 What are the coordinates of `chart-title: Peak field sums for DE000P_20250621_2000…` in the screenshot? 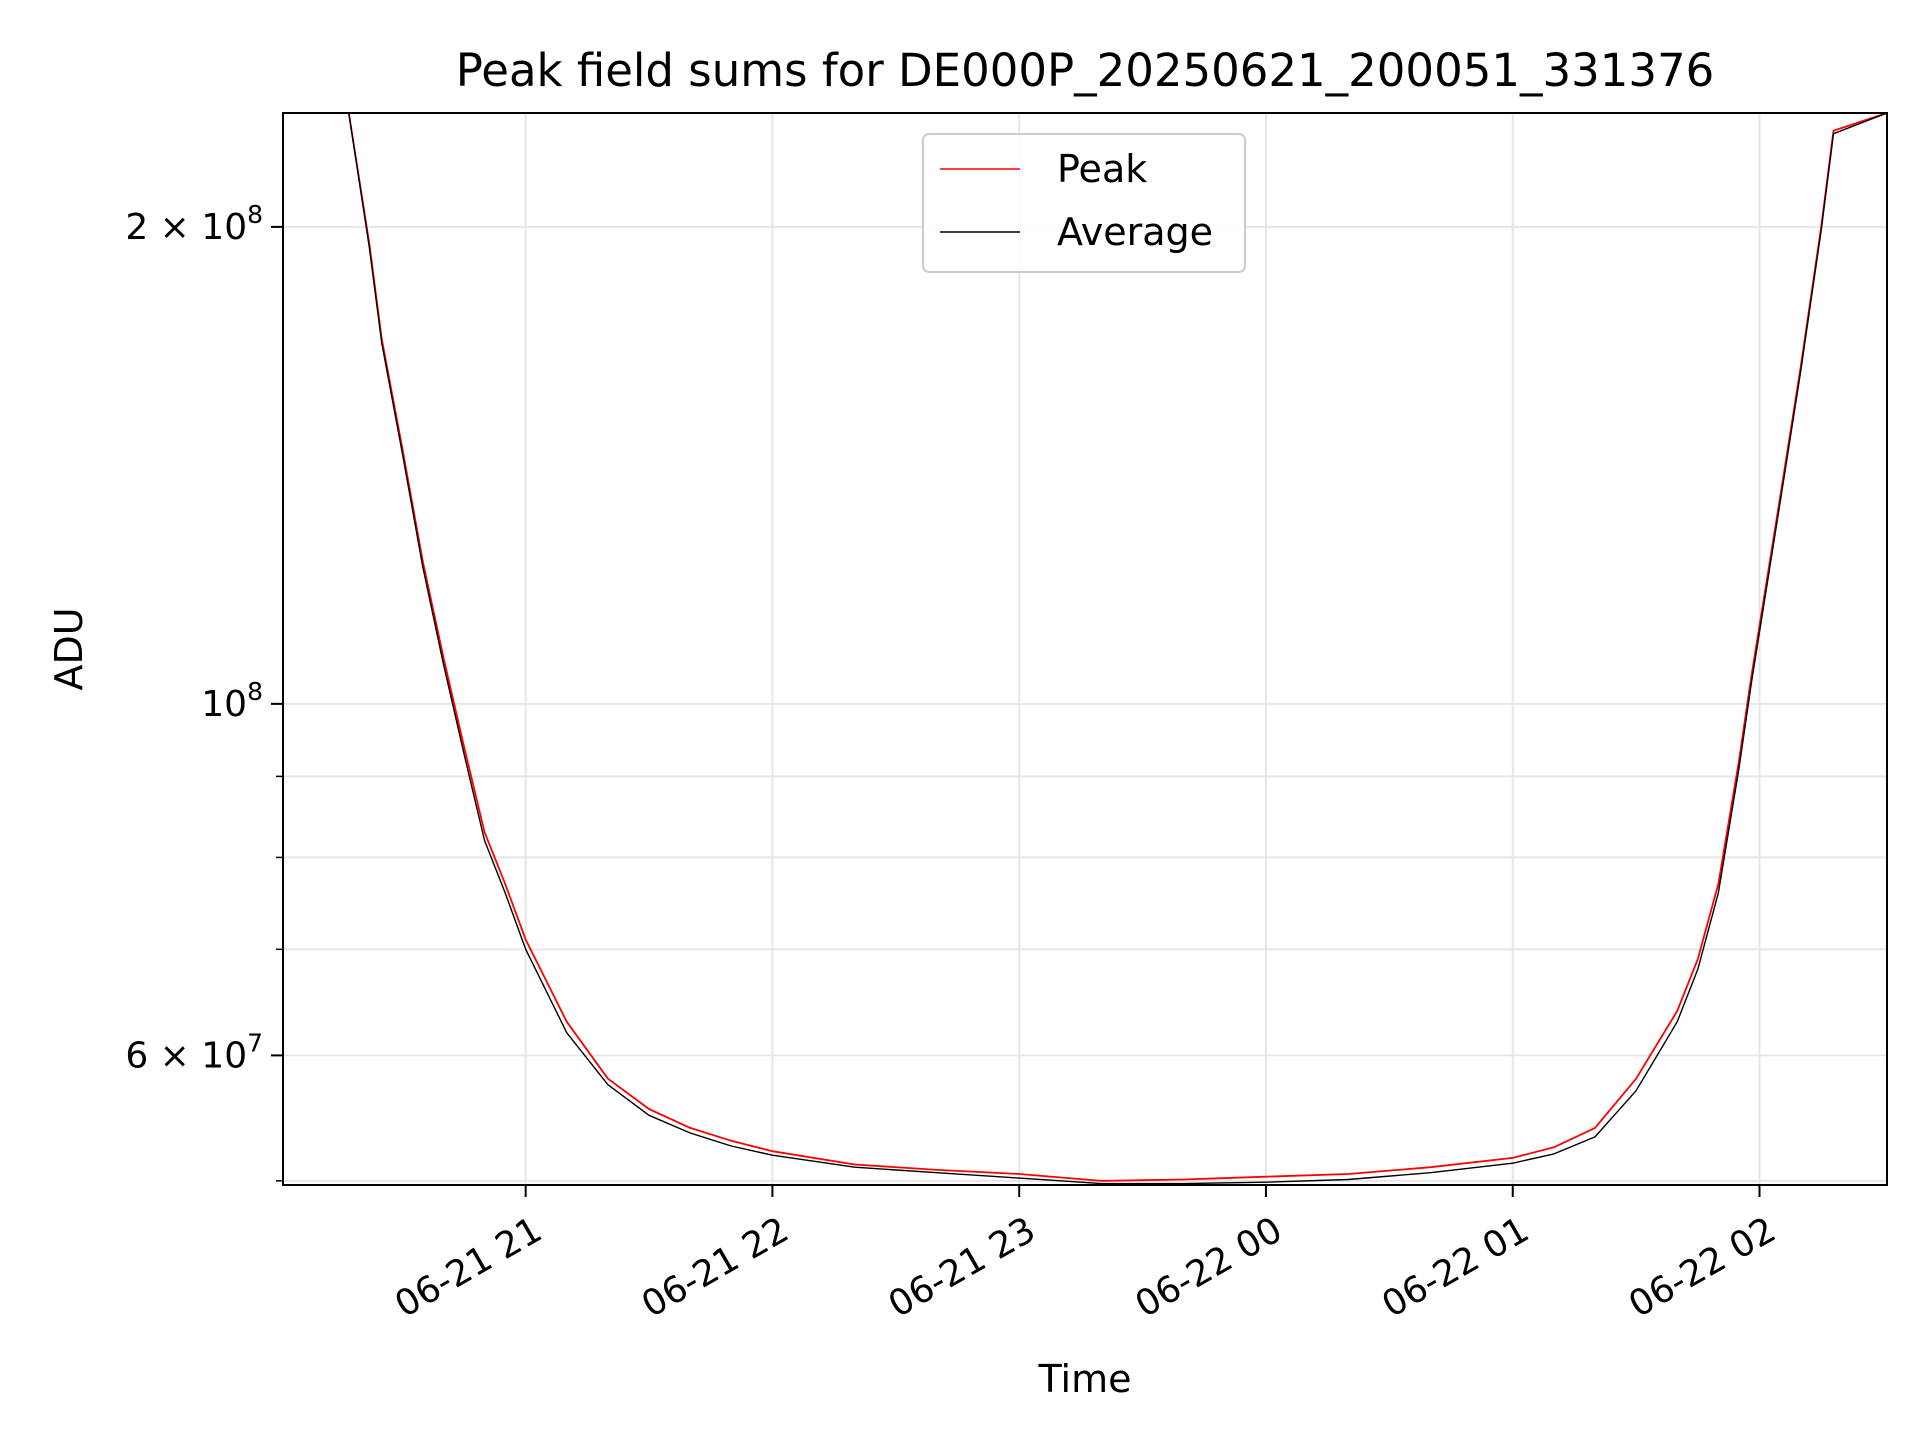 It's located at (1085, 70).